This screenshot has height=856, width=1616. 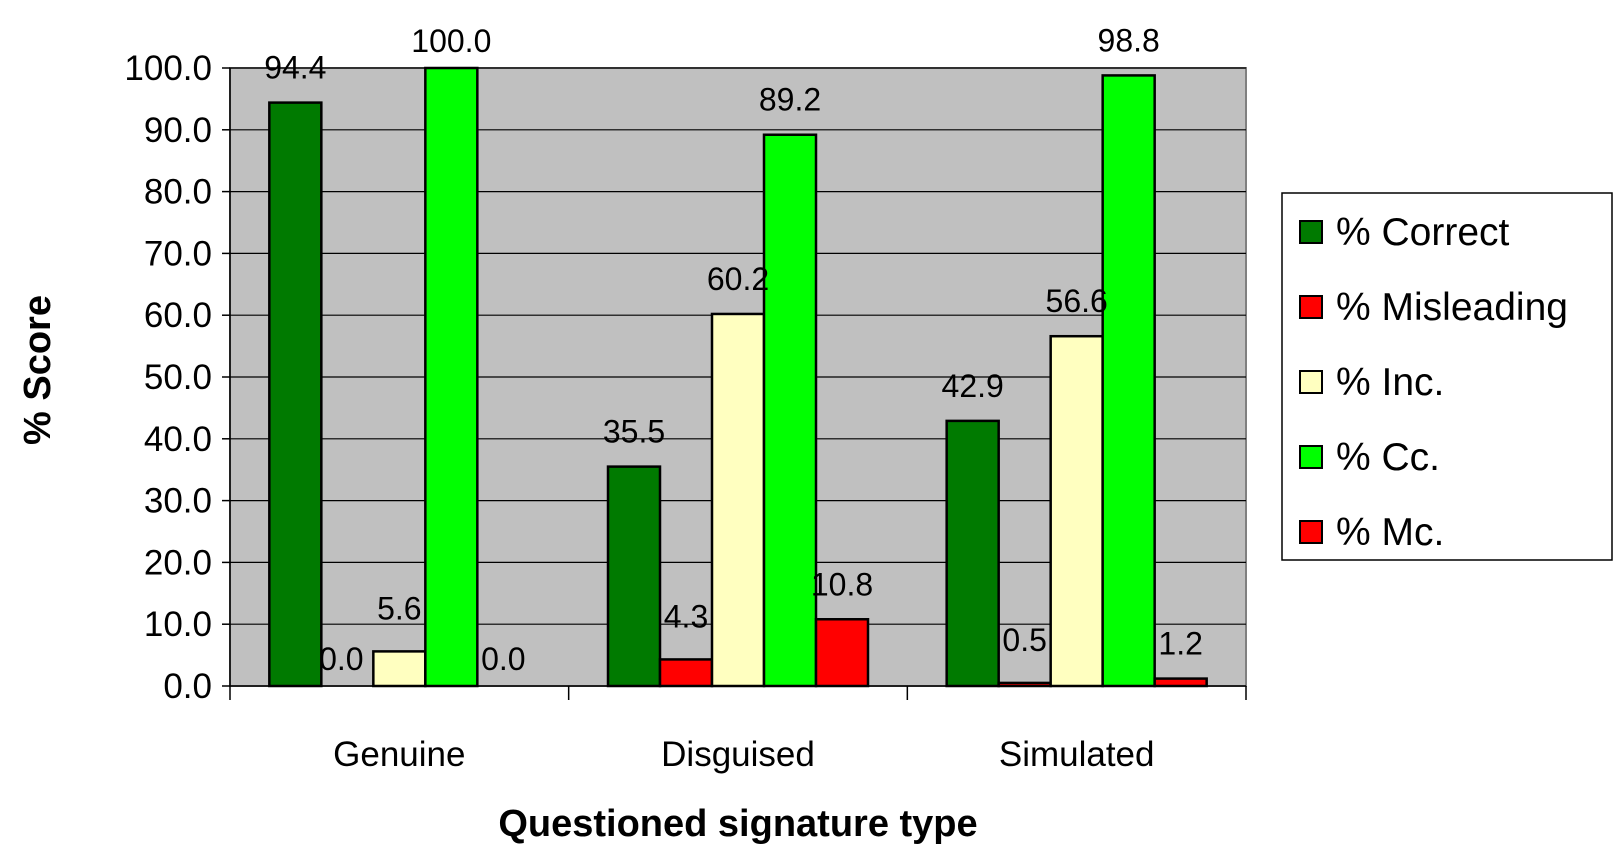 What do you see at coordinates (178, 562) in the screenshot?
I see `y-tick-label: 20.0` at bounding box center [178, 562].